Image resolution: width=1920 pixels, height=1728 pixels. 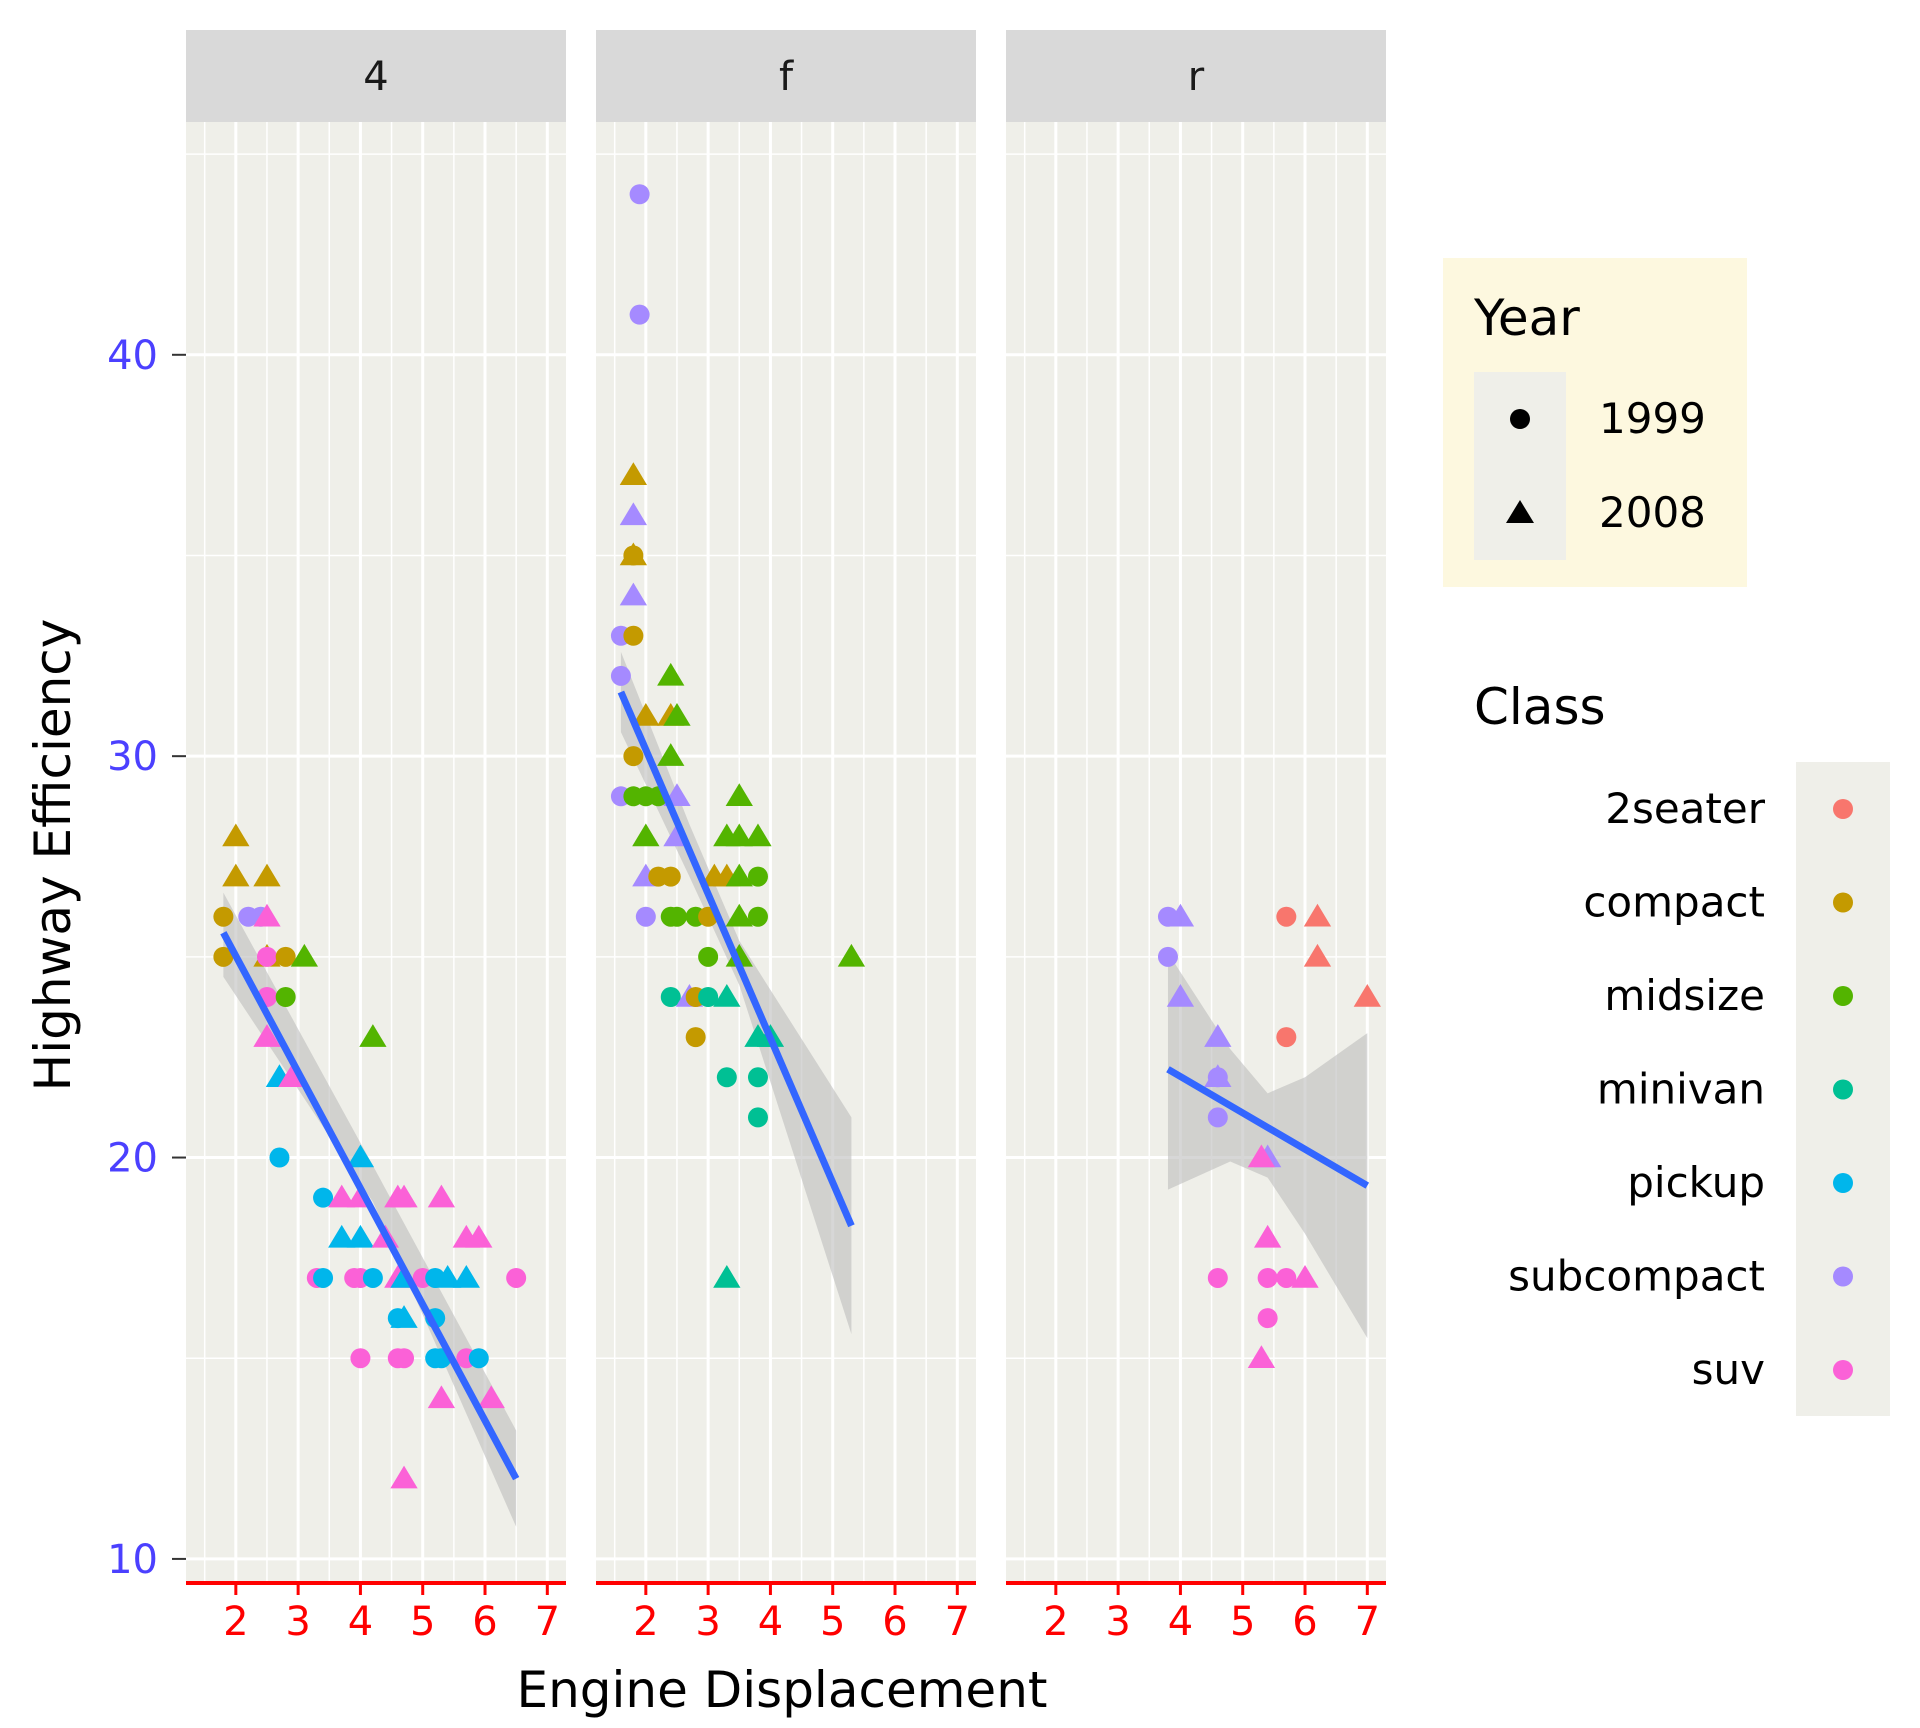 I want to click on class-legend-label: minivan, so click(x=1681, y=1089).